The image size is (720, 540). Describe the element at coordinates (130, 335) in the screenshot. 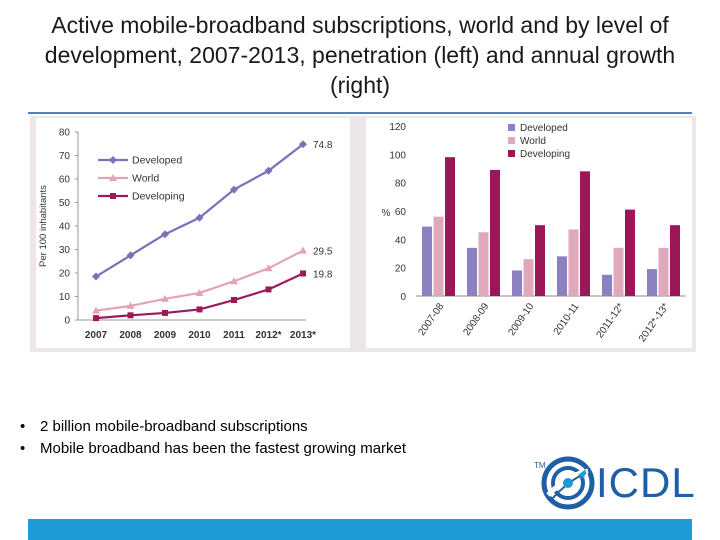

I see `x-tick-label: 2008` at that location.